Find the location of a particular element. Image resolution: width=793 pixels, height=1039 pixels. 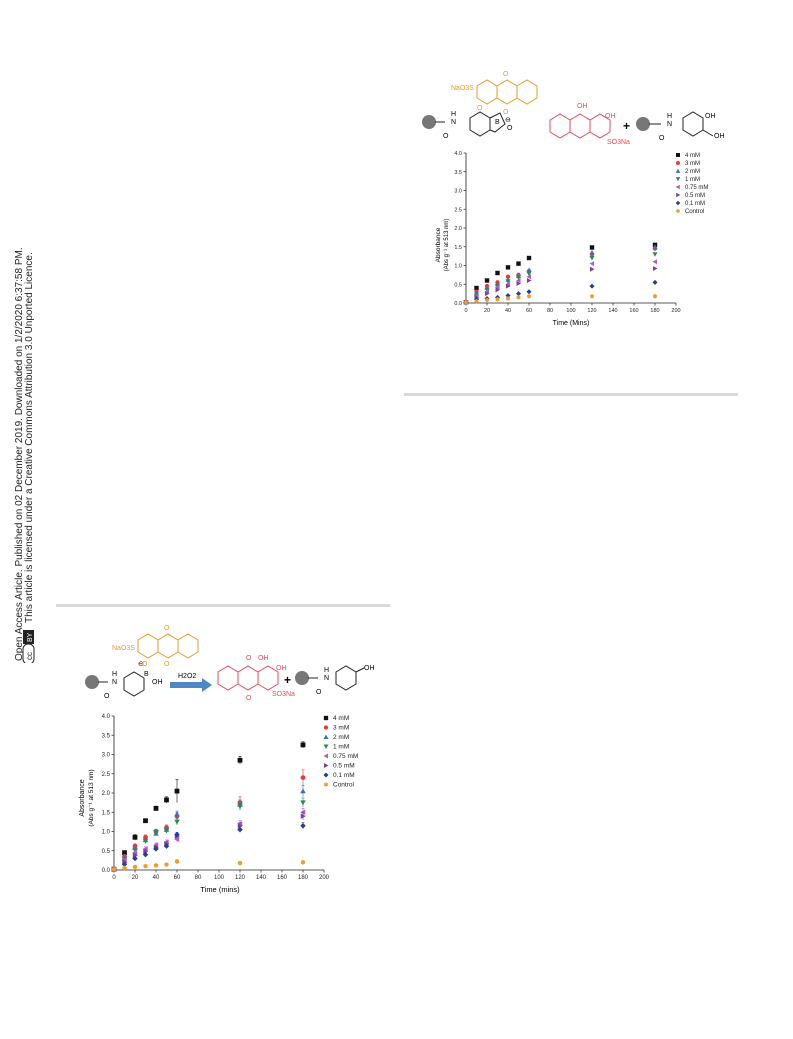

charge-label: ⊖ is located at coordinates (508, 120).